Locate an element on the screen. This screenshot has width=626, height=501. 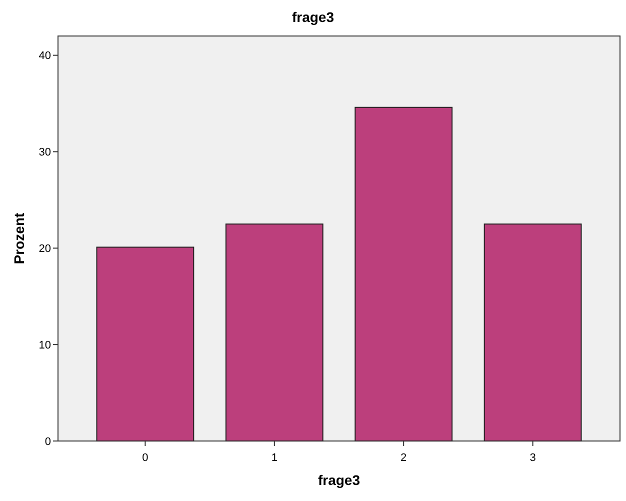
x-tick-label: 1 is located at coordinates (274, 458).